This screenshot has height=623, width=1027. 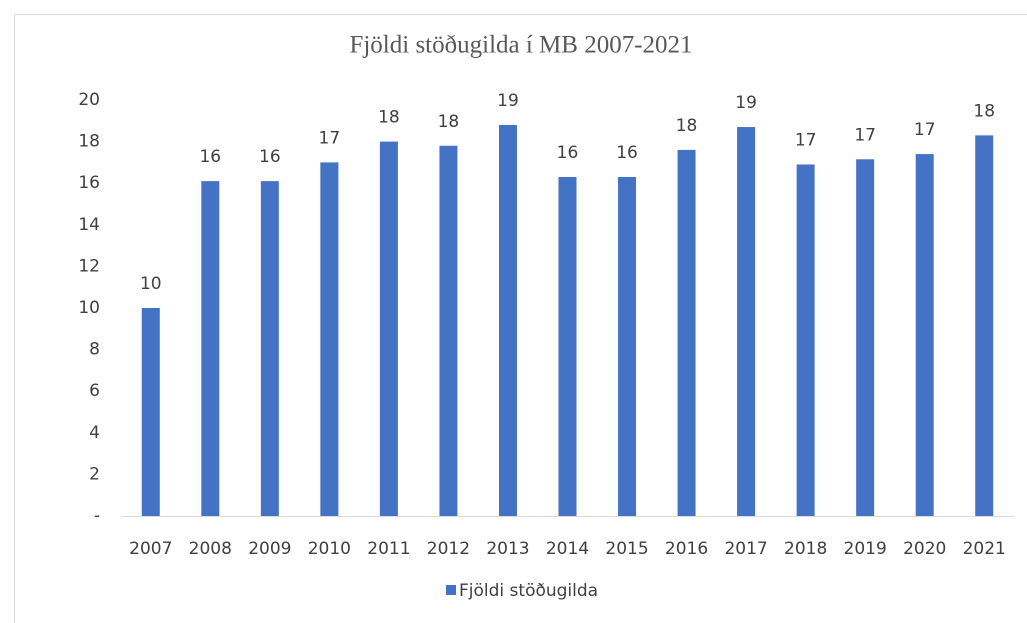 What do you see at coordinates (94, 474) in the screenshot?
I see `y-tick-label: 2` at bounding box center [94, 474].